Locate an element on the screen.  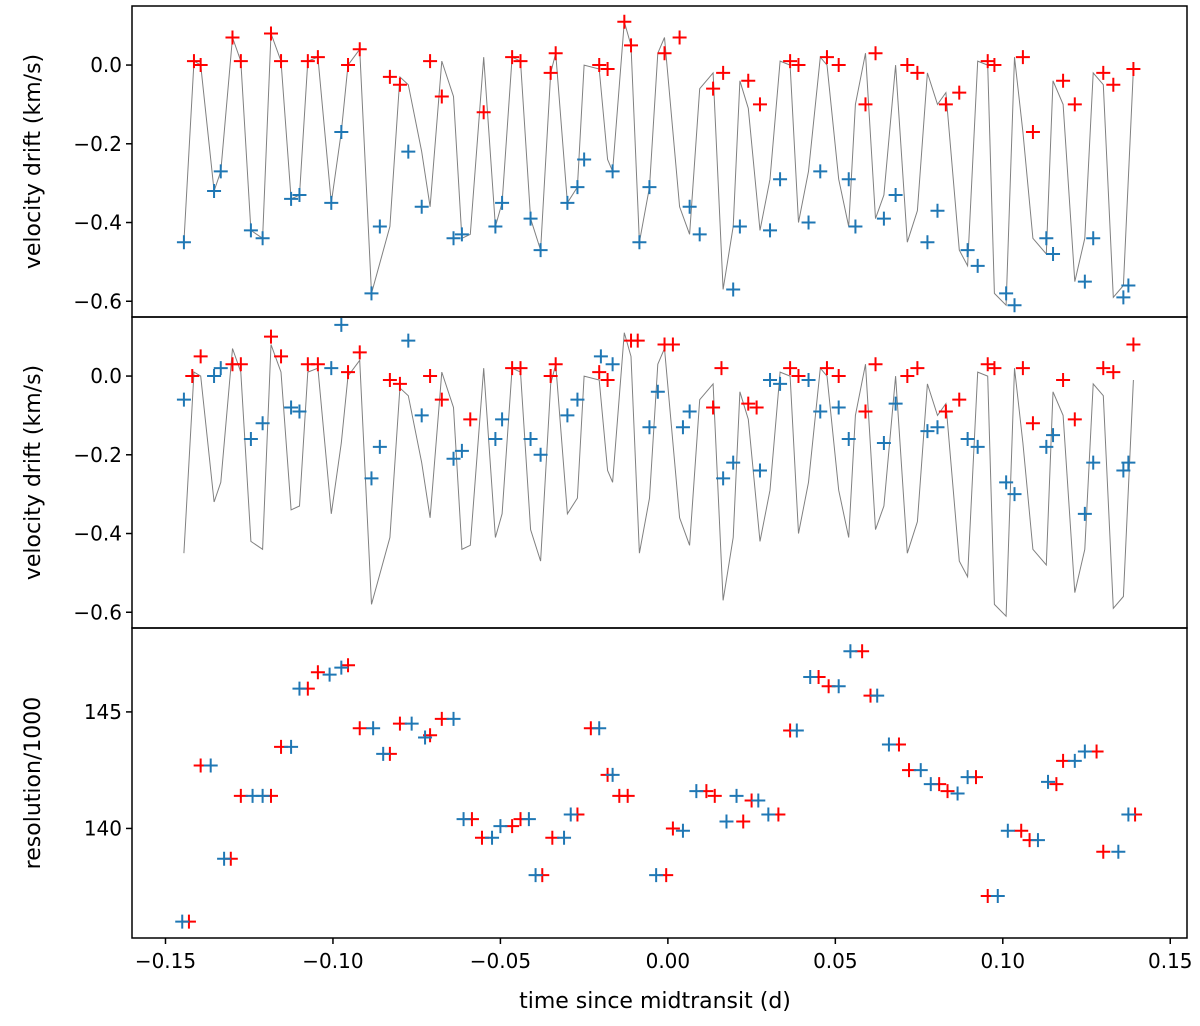
y-tick-label: 140 is located at coordinates (103, 828).